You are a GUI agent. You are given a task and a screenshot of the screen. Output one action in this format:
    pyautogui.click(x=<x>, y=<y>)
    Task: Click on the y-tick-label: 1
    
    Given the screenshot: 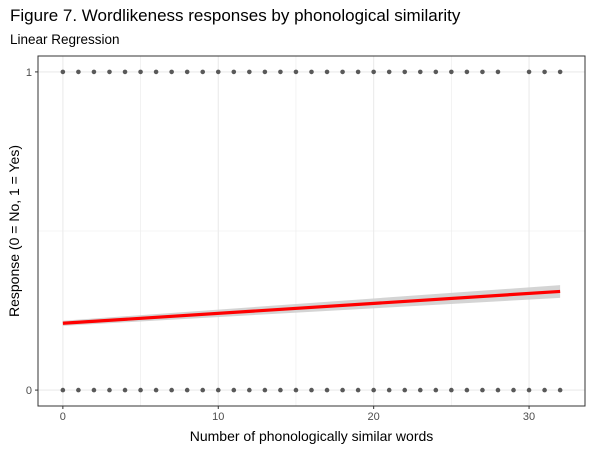 What is the action you would take?
    pyautogui.click(x=29, y=73)
    